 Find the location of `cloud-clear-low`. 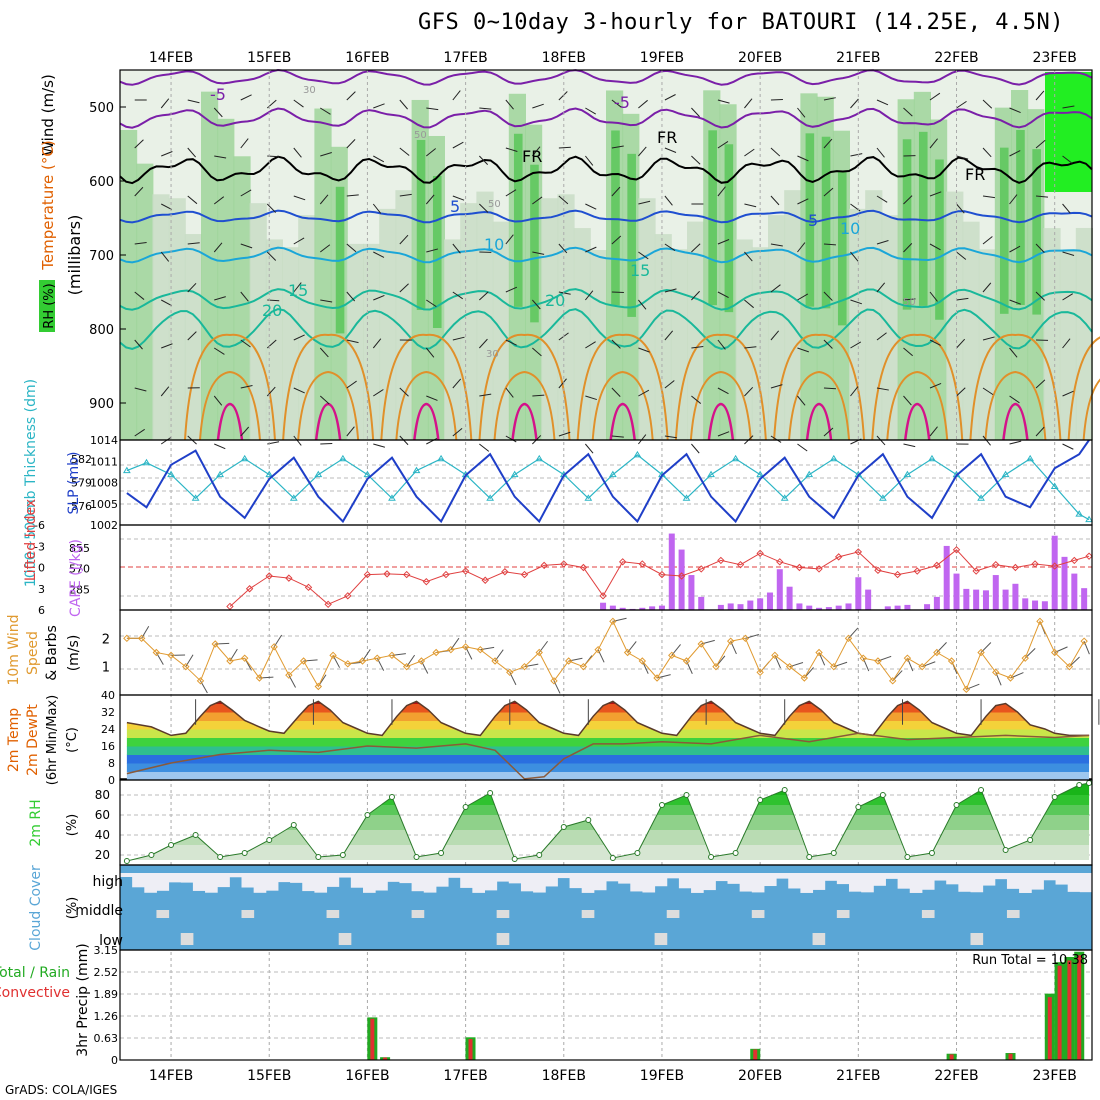

cloud-clear-low is located at coordinates (345, 939).